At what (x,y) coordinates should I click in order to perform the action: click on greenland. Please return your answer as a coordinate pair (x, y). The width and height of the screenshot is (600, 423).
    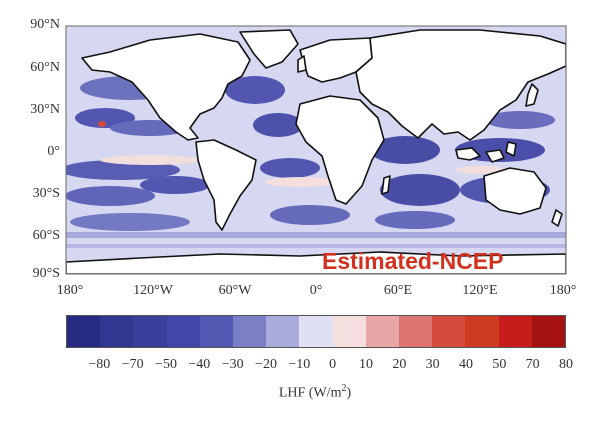
    Looking at the image, I should click on (269, 49).